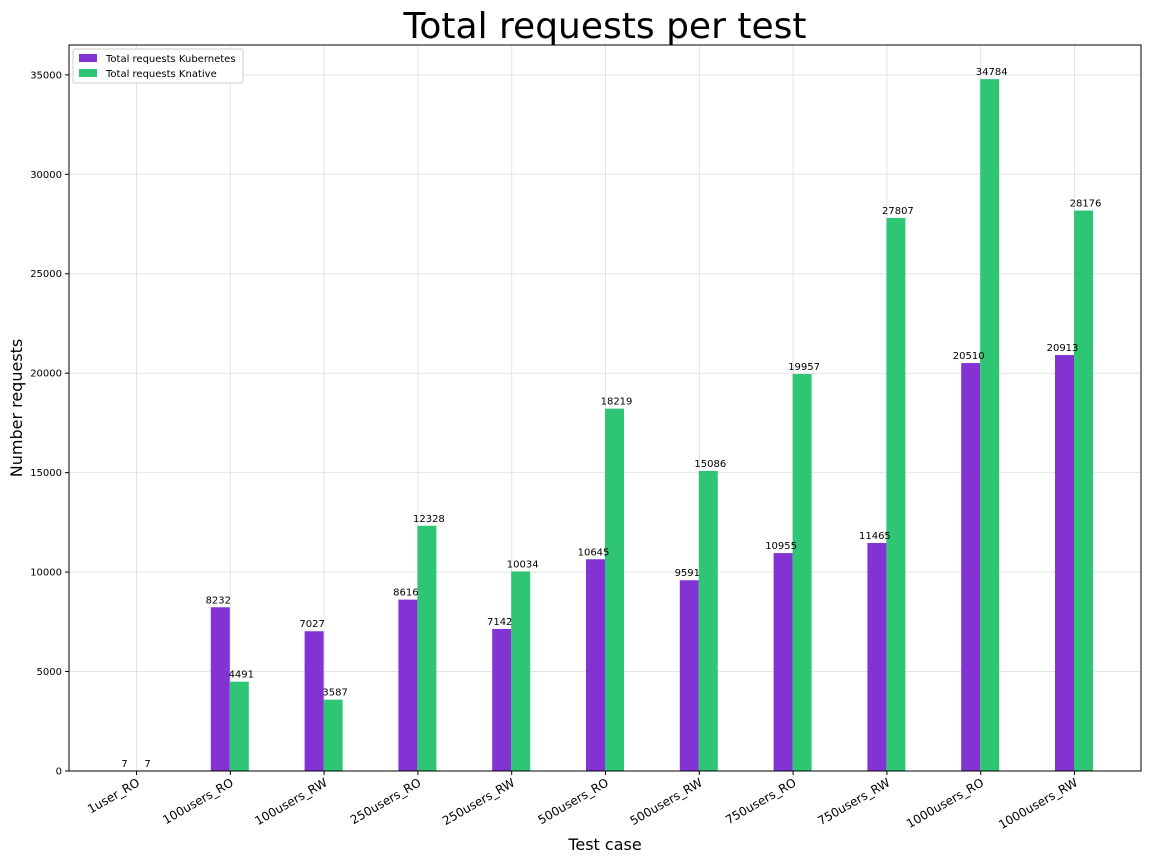 This screenshot has width=1152, height=864. What do you see at coordinates (804, 367) in the screenshot?
I see `data-label-knative: 19957` at bounding box center [804, 367].